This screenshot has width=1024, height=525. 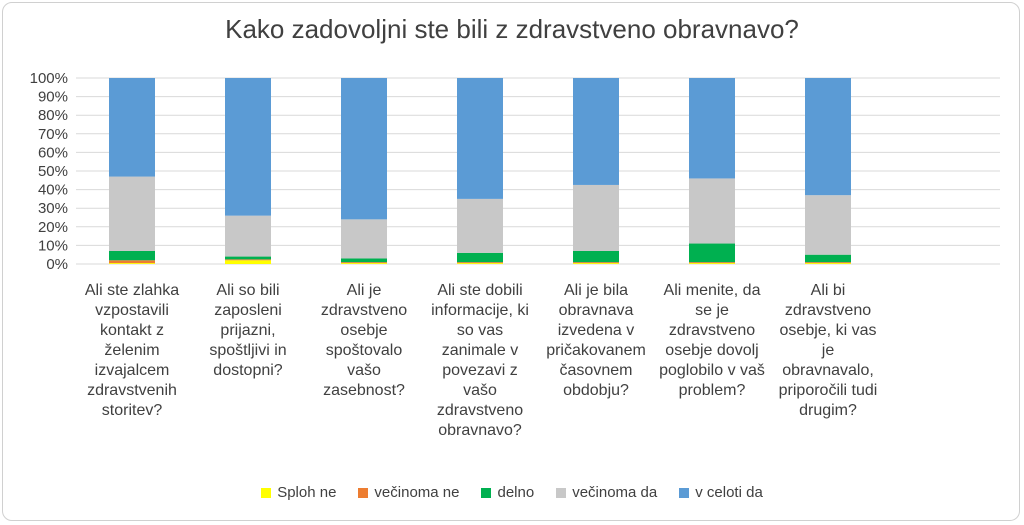 What do you see at coordinates (53, 245) in the screenshot?
I see `y-tick-label: 10%` at bounding box center [53, 245].